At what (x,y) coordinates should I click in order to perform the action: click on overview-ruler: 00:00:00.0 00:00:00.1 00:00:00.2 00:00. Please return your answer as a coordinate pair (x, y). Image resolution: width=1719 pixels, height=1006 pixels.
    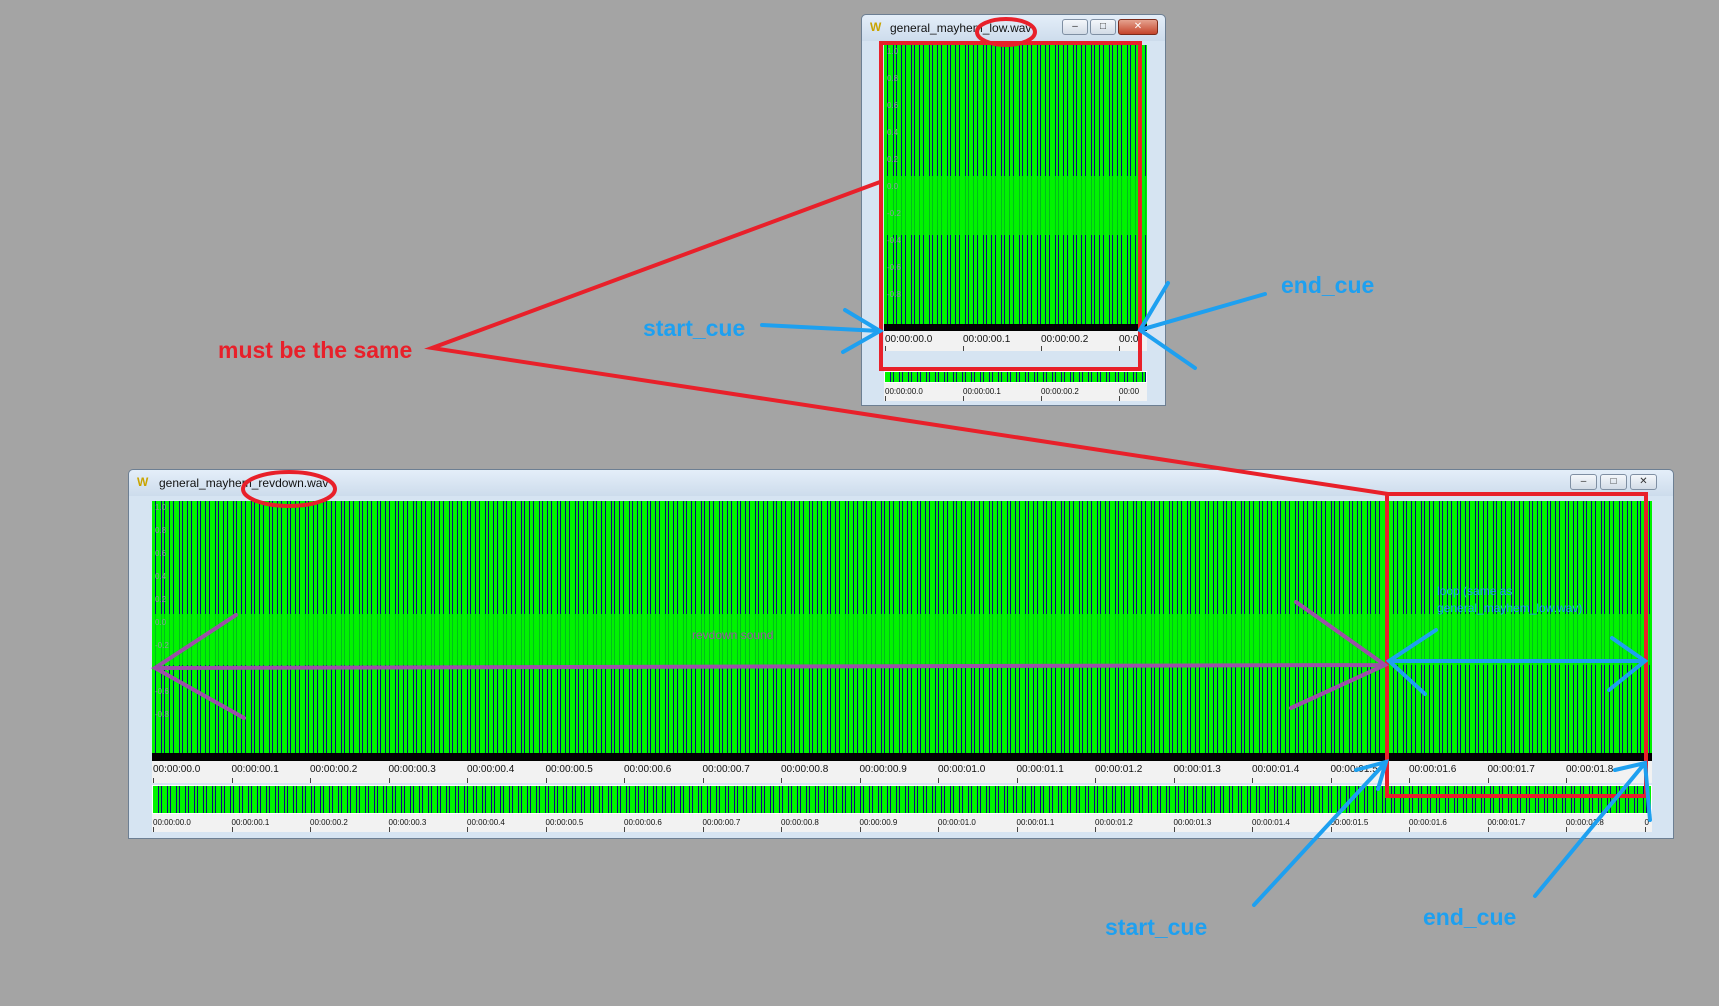
    Looking at the image, I should click on (1015, 392).